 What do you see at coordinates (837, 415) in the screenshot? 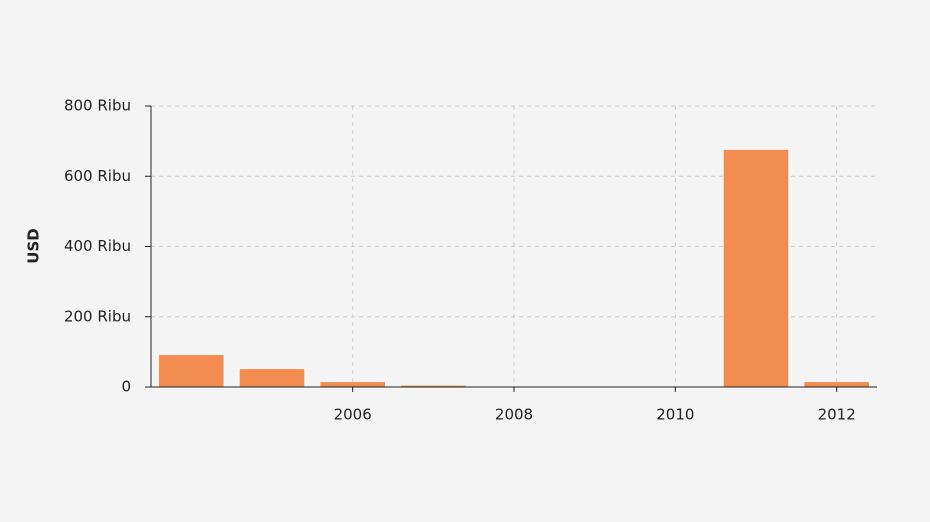
I see `x-tick-label: 2012` at bounding box center [837, 415].